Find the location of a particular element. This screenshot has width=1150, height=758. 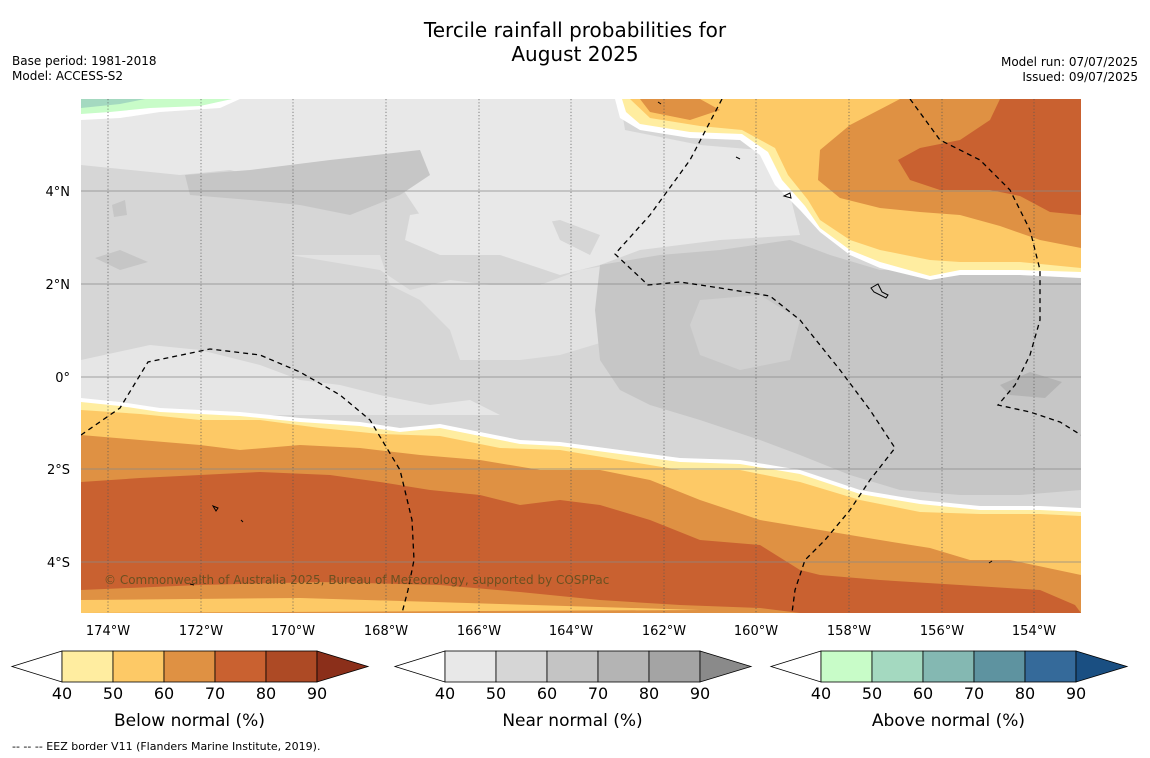

meta-right: Model run: 07/07/2025 Issued: 09/07/2025 is located at coordinates (1069, 70).